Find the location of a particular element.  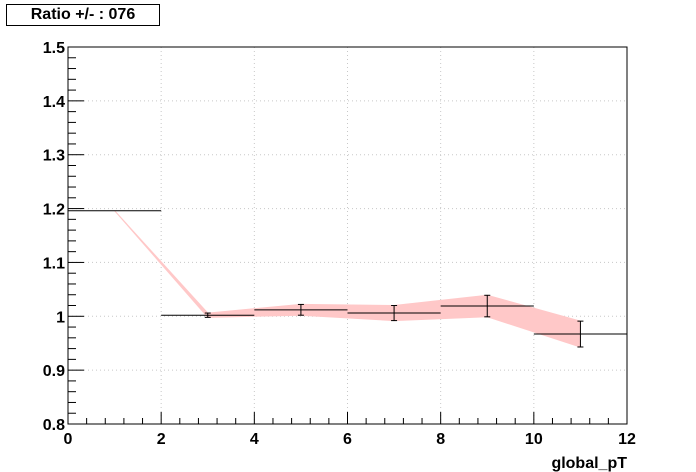

x-axis-title: global_pT is located at coordinates (589, 463).